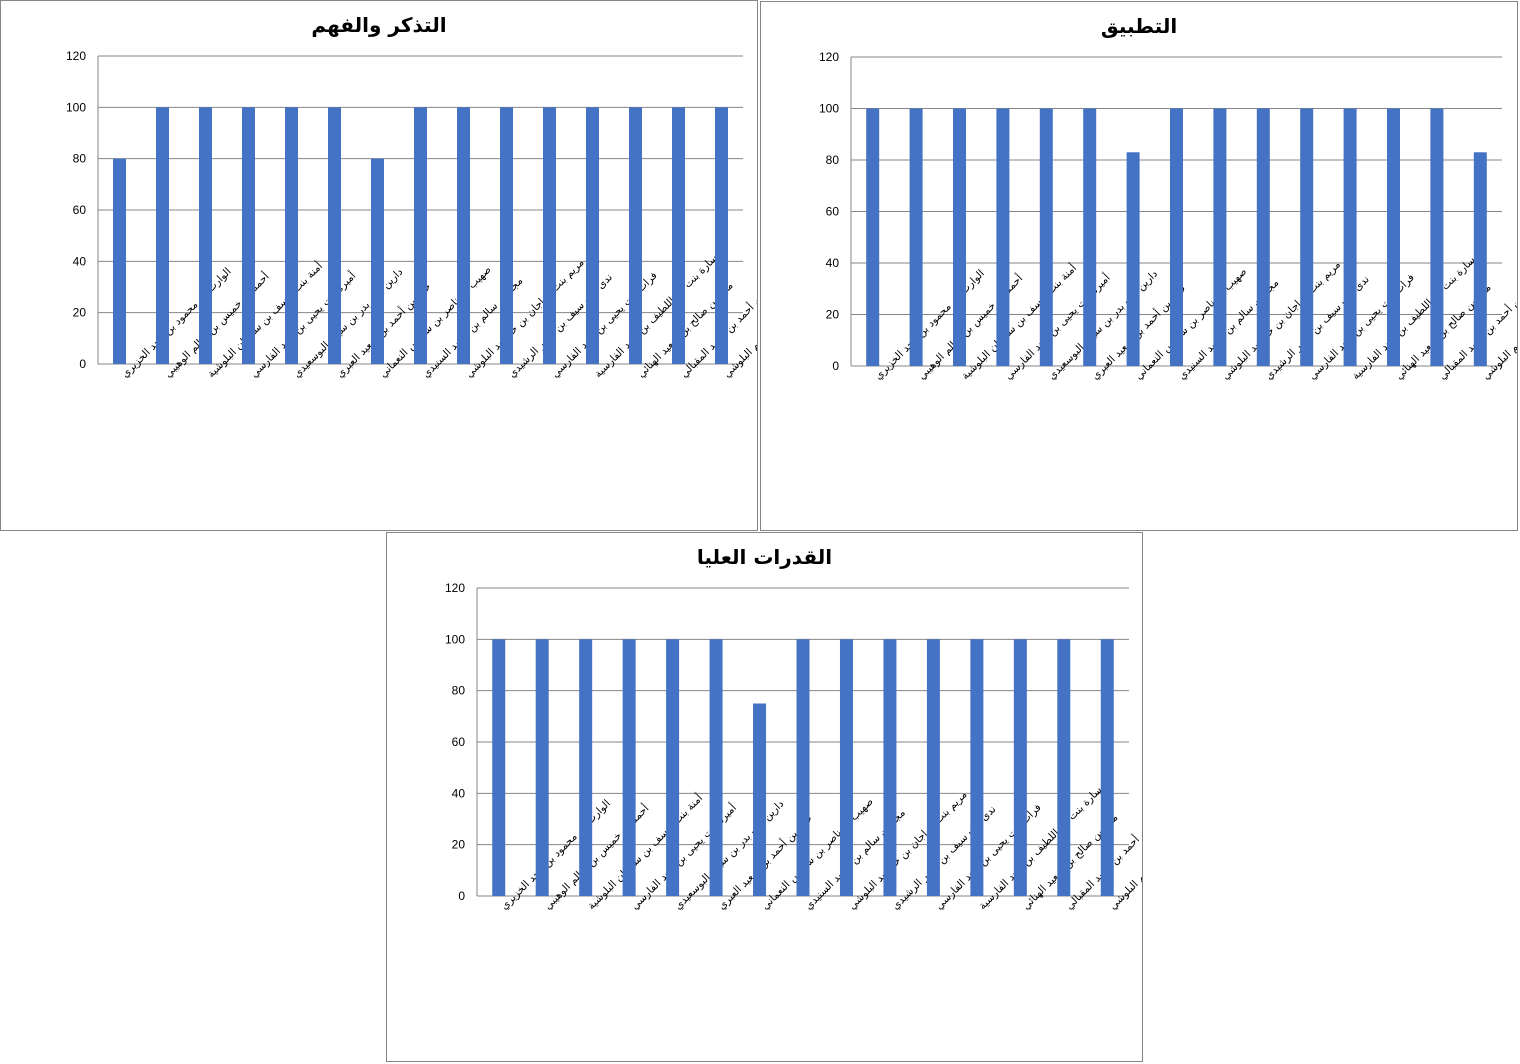 The height and width of the screenshot is (1064, 1520). I want to click on chart-title: القدرات العليا, so click(764, 557).